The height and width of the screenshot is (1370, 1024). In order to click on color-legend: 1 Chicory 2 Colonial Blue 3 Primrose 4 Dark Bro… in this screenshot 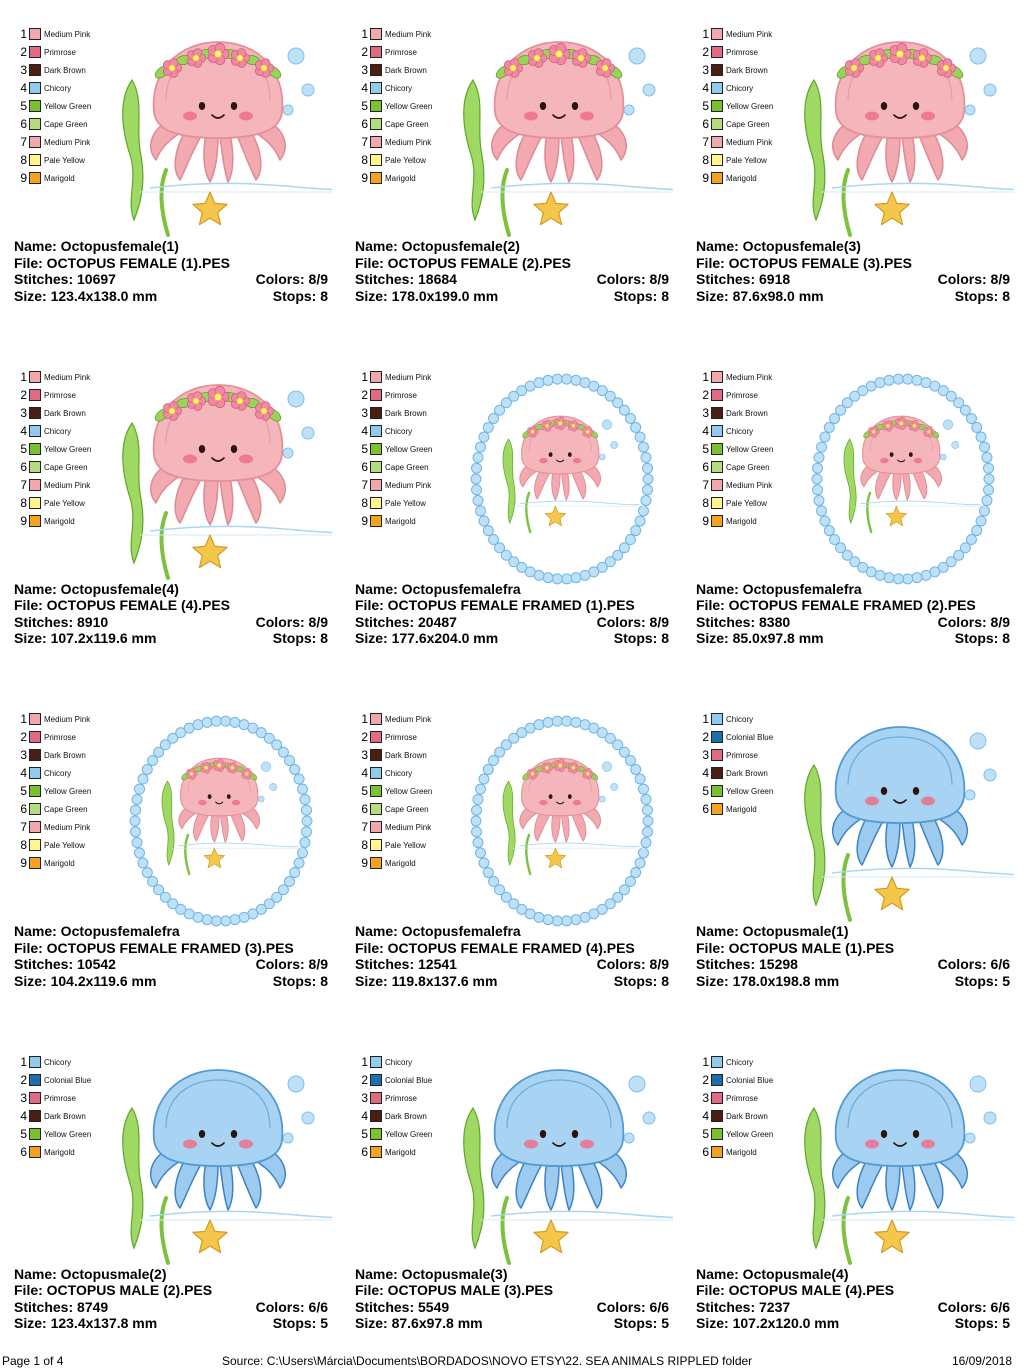, I will do `click(70, 1108)`.